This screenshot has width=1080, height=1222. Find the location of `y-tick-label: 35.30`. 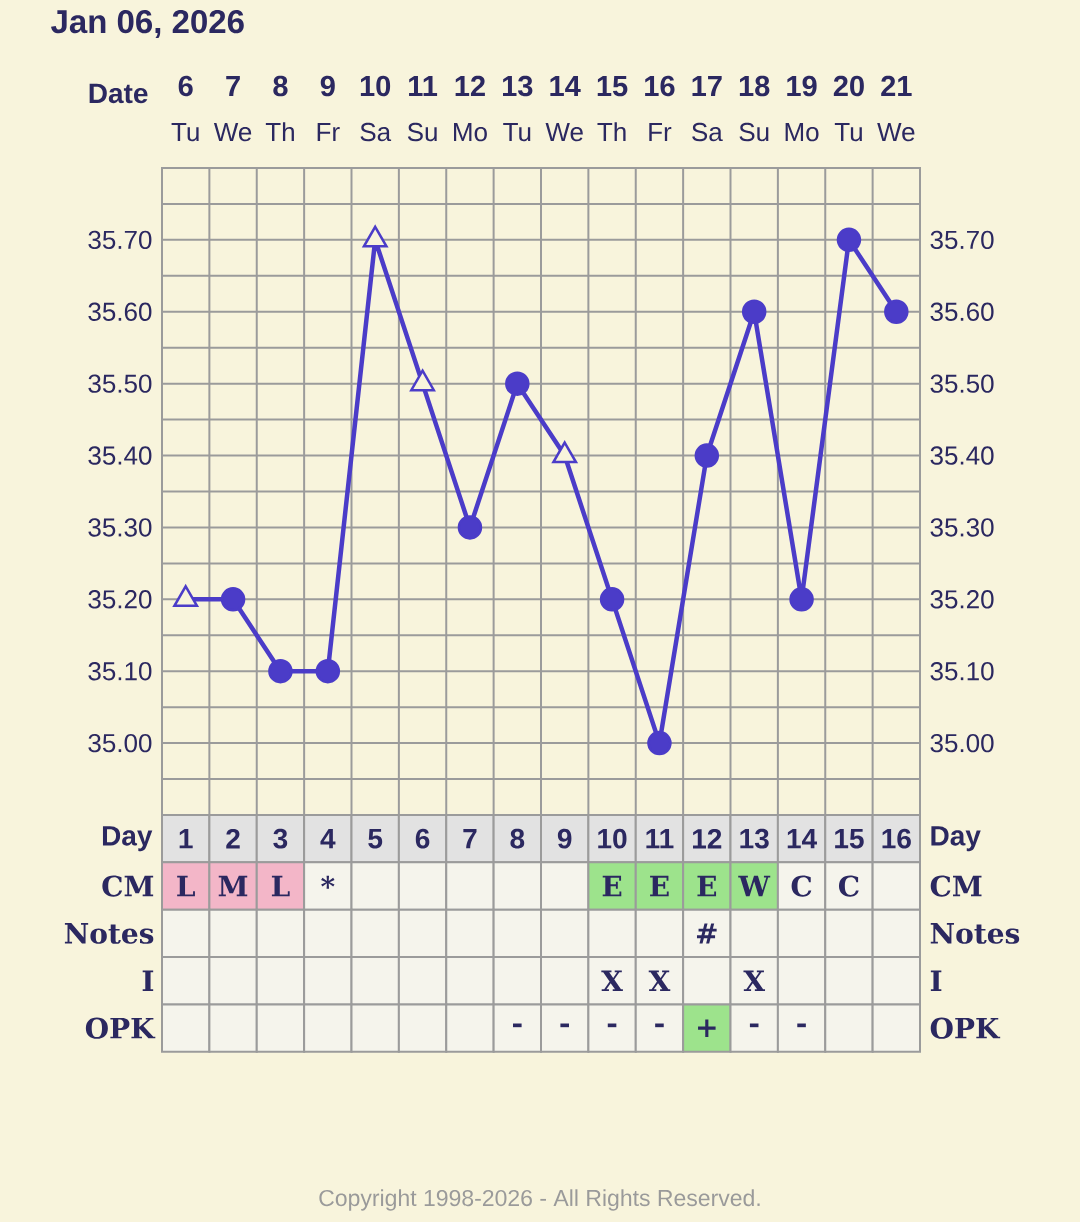

y-tick-label: 35.30 is located at coordinates (120, 527).